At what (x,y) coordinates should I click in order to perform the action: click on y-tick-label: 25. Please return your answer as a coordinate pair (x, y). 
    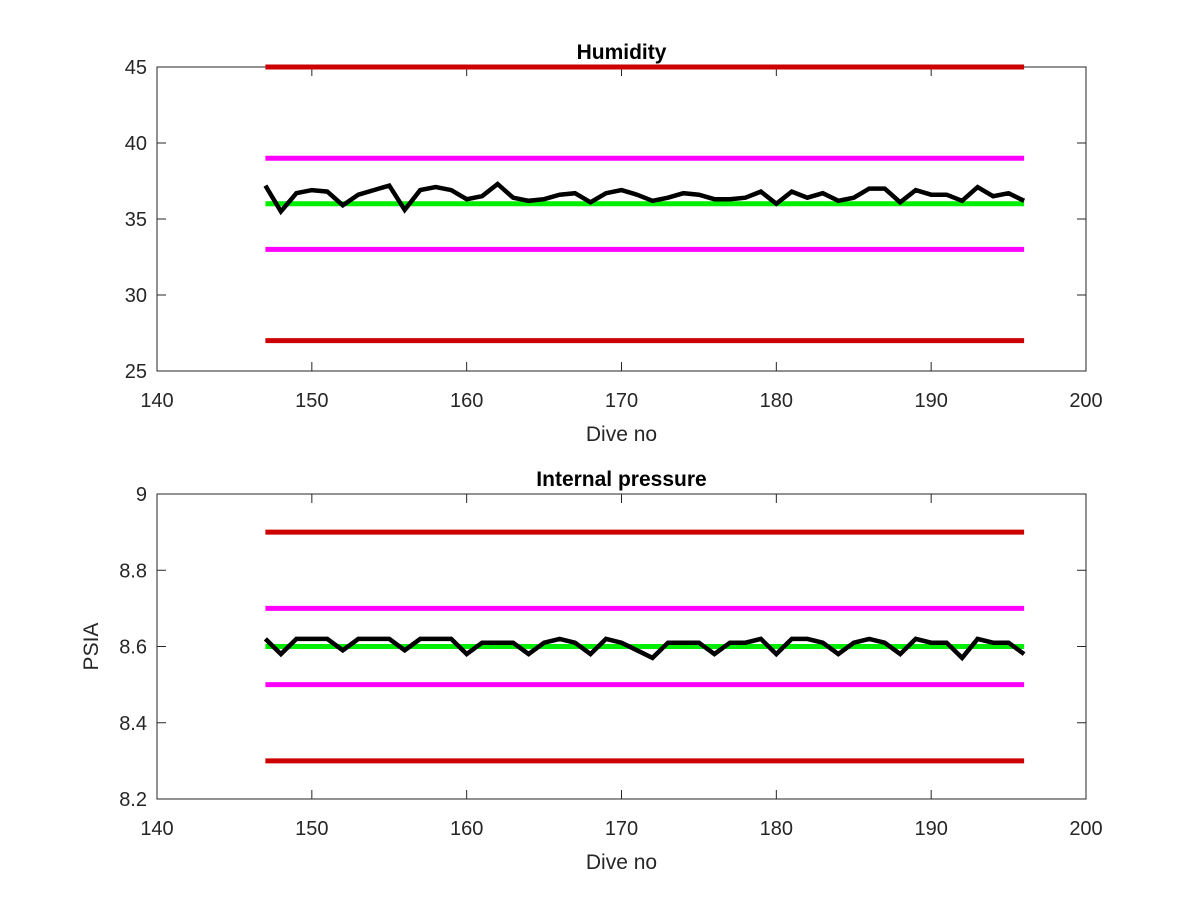
    Looking at the image, I should click on (136, 372).